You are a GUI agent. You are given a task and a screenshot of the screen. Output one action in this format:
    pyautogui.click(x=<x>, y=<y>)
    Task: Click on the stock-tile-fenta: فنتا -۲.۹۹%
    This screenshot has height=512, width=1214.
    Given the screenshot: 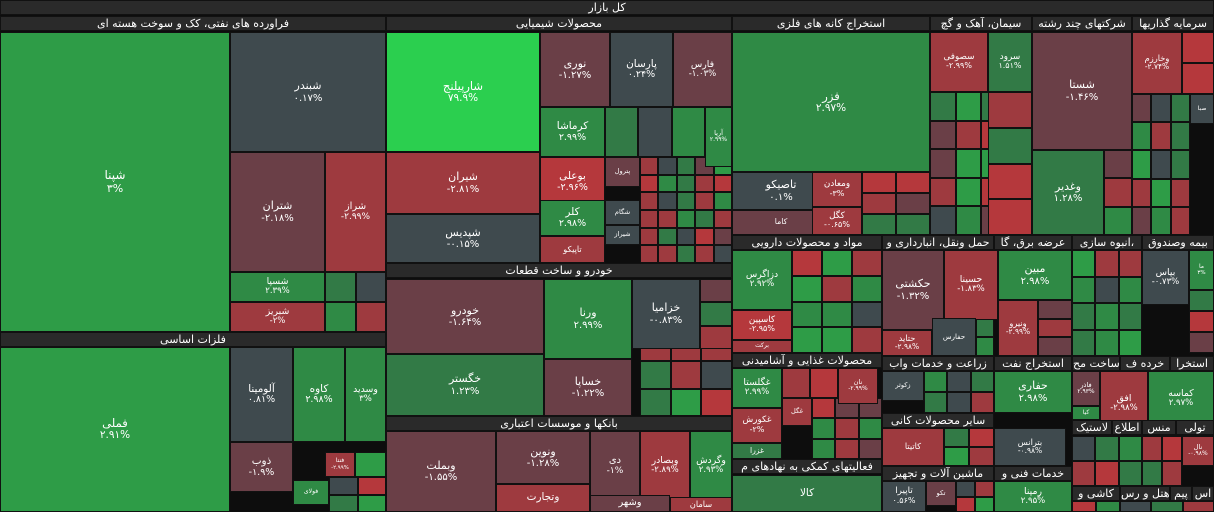 What is the action you would take?
    pyautogui.click(x=340, y=464)
    